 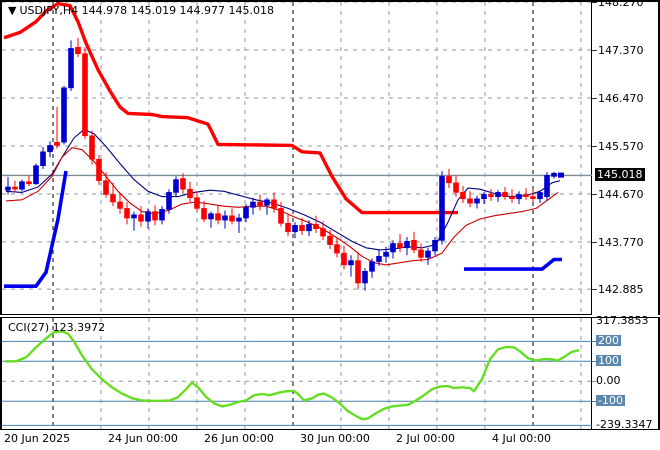 What do you see at coordinates (608, 380) in the screenshot?
I see `cci-level-label: 0.00` at bounding box center [608, 380].